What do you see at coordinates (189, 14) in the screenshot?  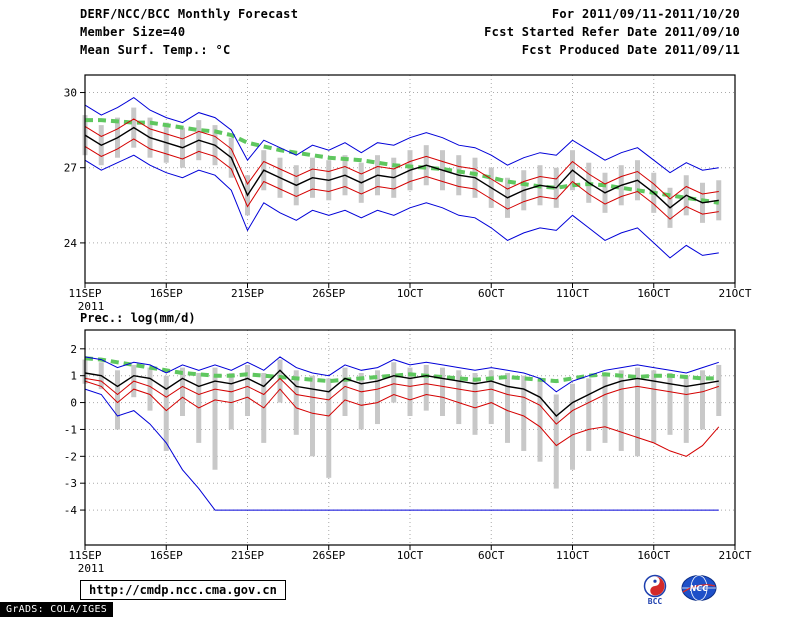 I see `page-title: DERF/NCC/BCC Monthly Forecast` at bounding box center [189, 14].